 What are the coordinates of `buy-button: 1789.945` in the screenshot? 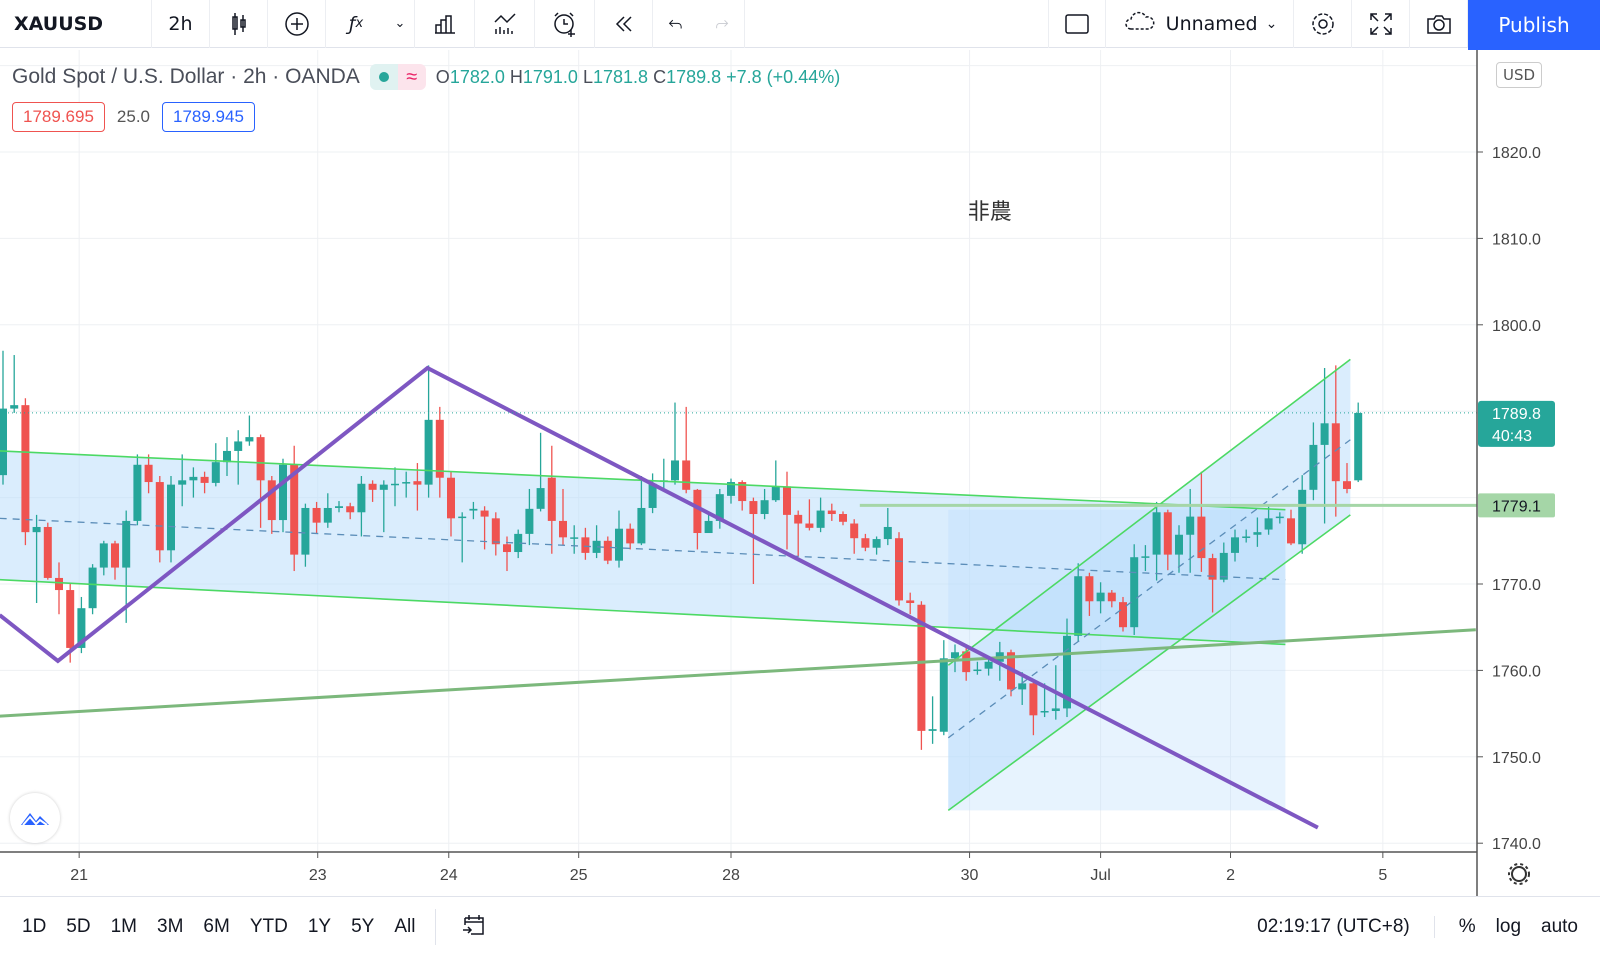 It's located at (208, 117).